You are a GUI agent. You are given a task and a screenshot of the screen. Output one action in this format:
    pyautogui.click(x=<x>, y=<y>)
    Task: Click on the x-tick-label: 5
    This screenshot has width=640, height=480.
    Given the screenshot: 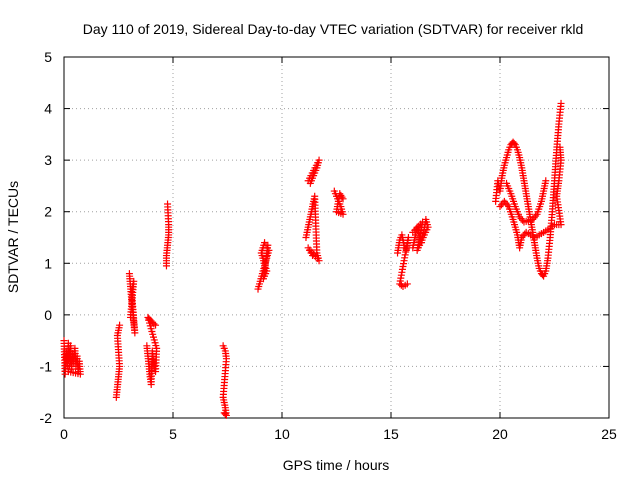 What is the action you would take?
    pyautogui.click(x=173, y=434)
    